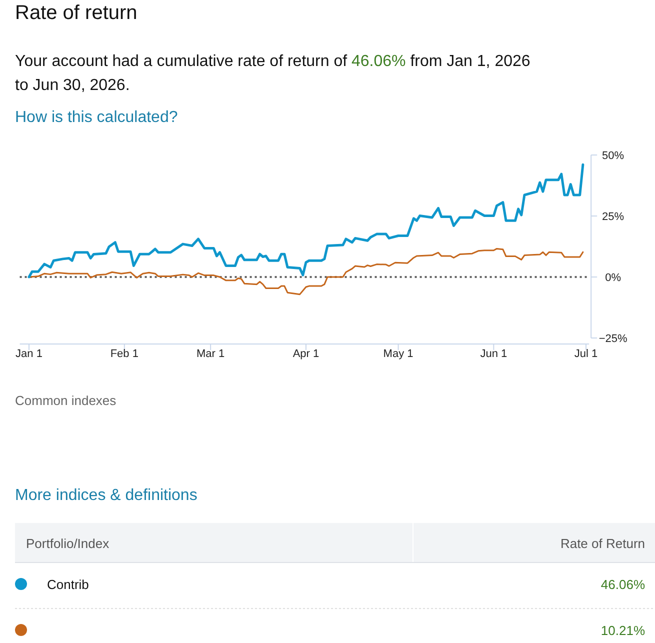 The width and height of the screenshot is (655, 643). I want to click on x-tick-label: May 1, so click(398, 354).